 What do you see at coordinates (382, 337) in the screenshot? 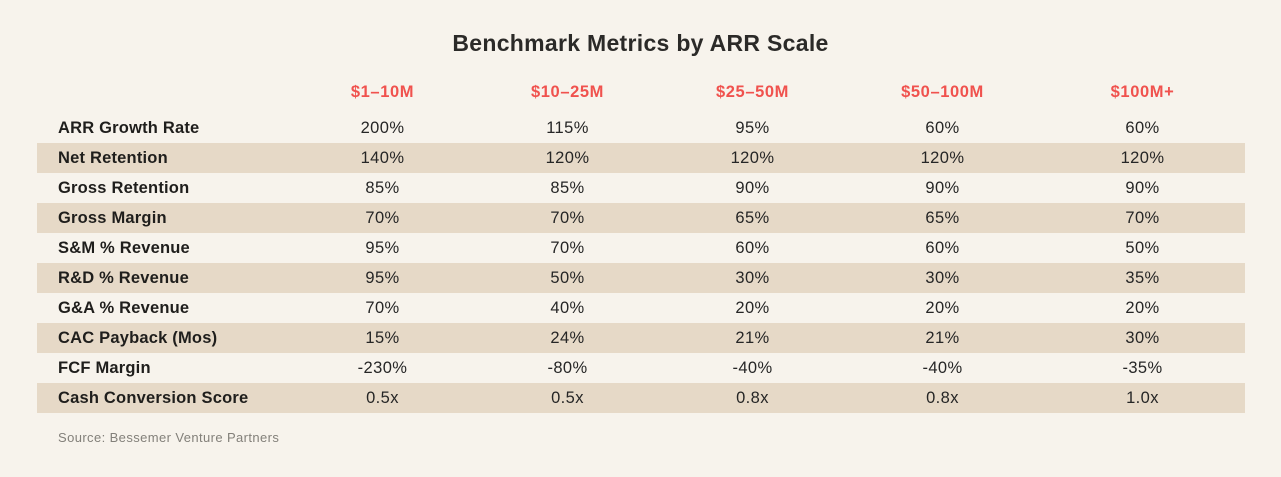
I see `metric-value: 15%` at bounding box center [382, 337].